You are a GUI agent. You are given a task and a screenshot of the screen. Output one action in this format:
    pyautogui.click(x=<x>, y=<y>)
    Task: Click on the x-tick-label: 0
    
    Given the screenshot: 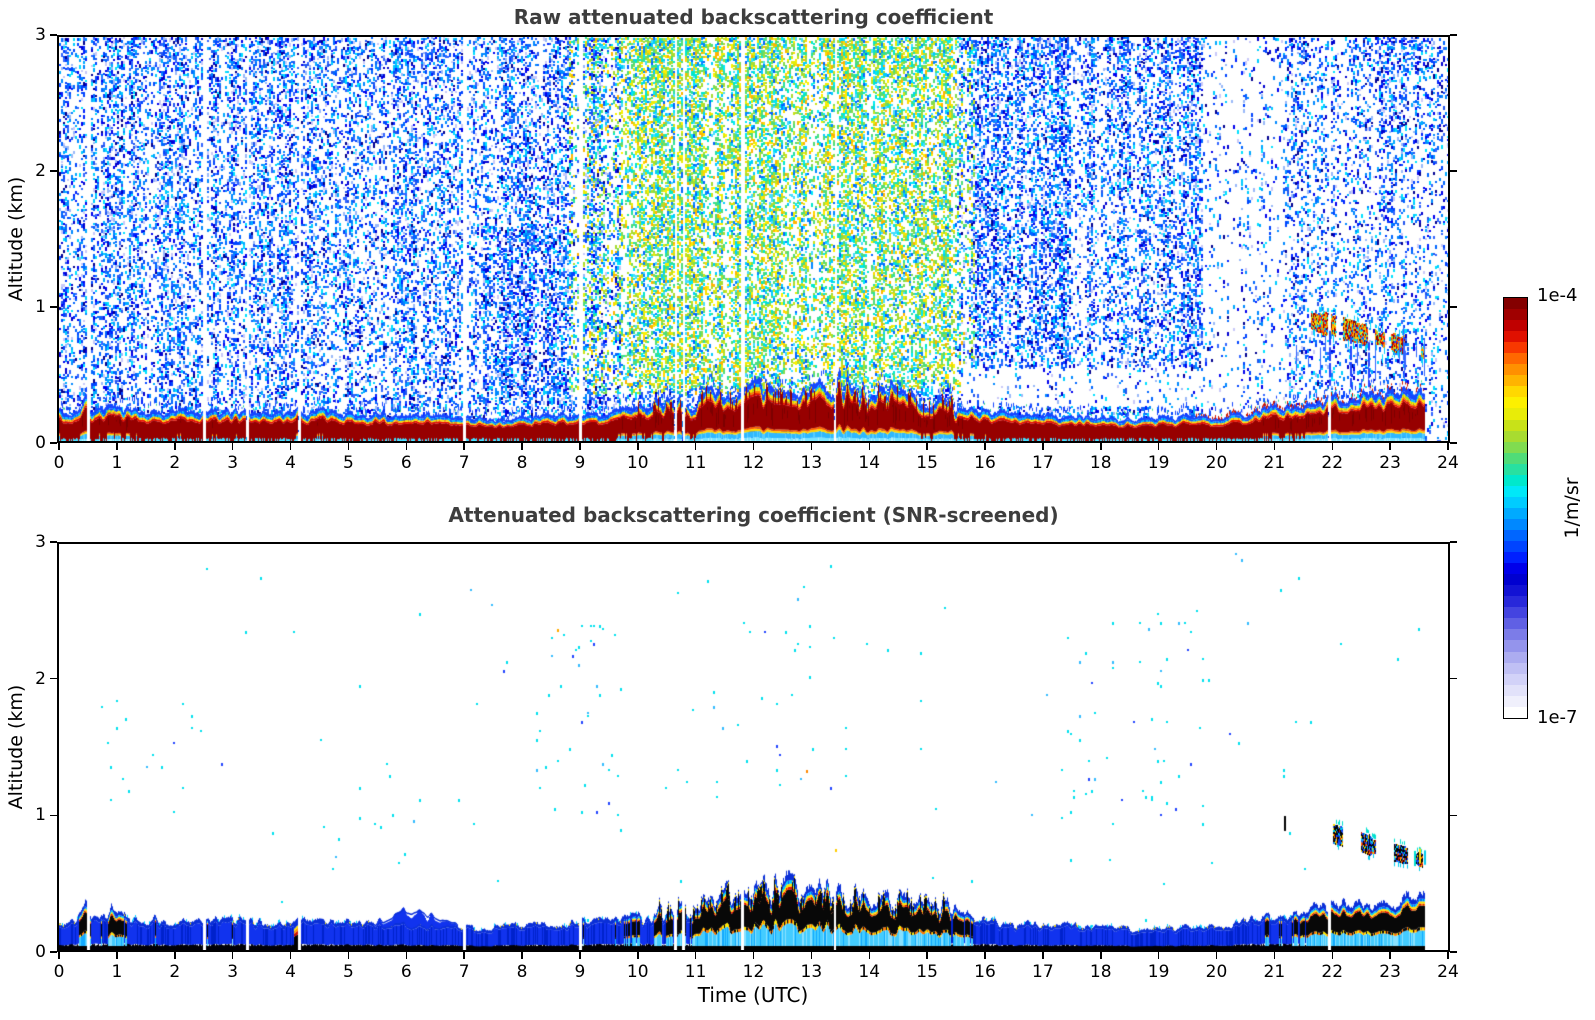 What is the action you would take?
    pyautogui.click(x=59, y=463)
    